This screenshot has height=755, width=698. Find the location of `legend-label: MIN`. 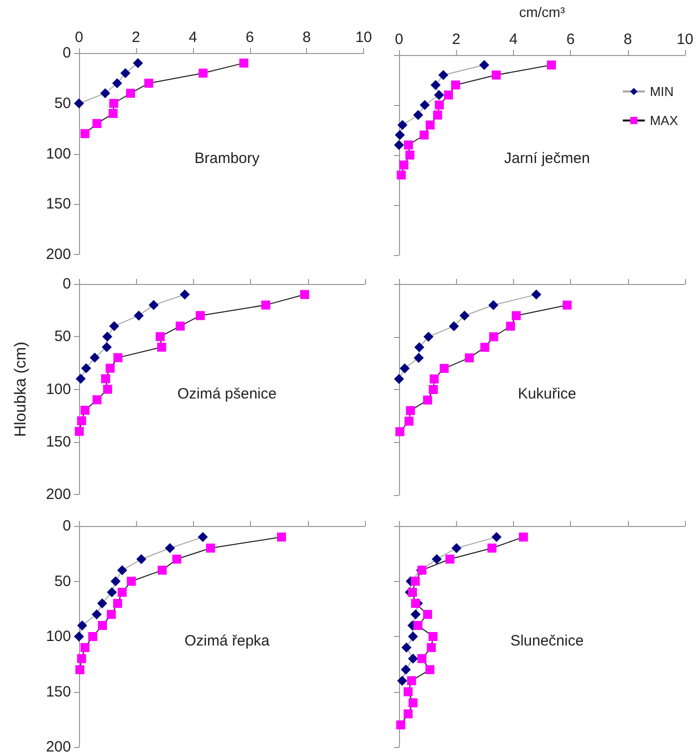

legend-label: MIN is located at coordinates (662, 91).